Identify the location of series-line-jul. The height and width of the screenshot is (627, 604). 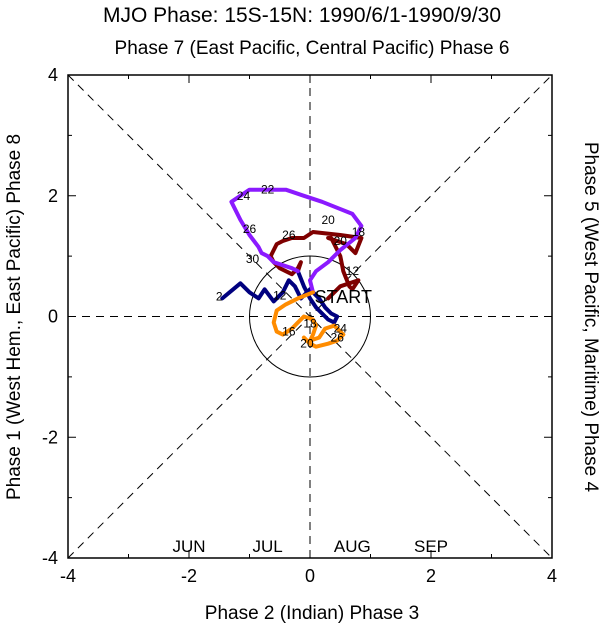
(280, 297).